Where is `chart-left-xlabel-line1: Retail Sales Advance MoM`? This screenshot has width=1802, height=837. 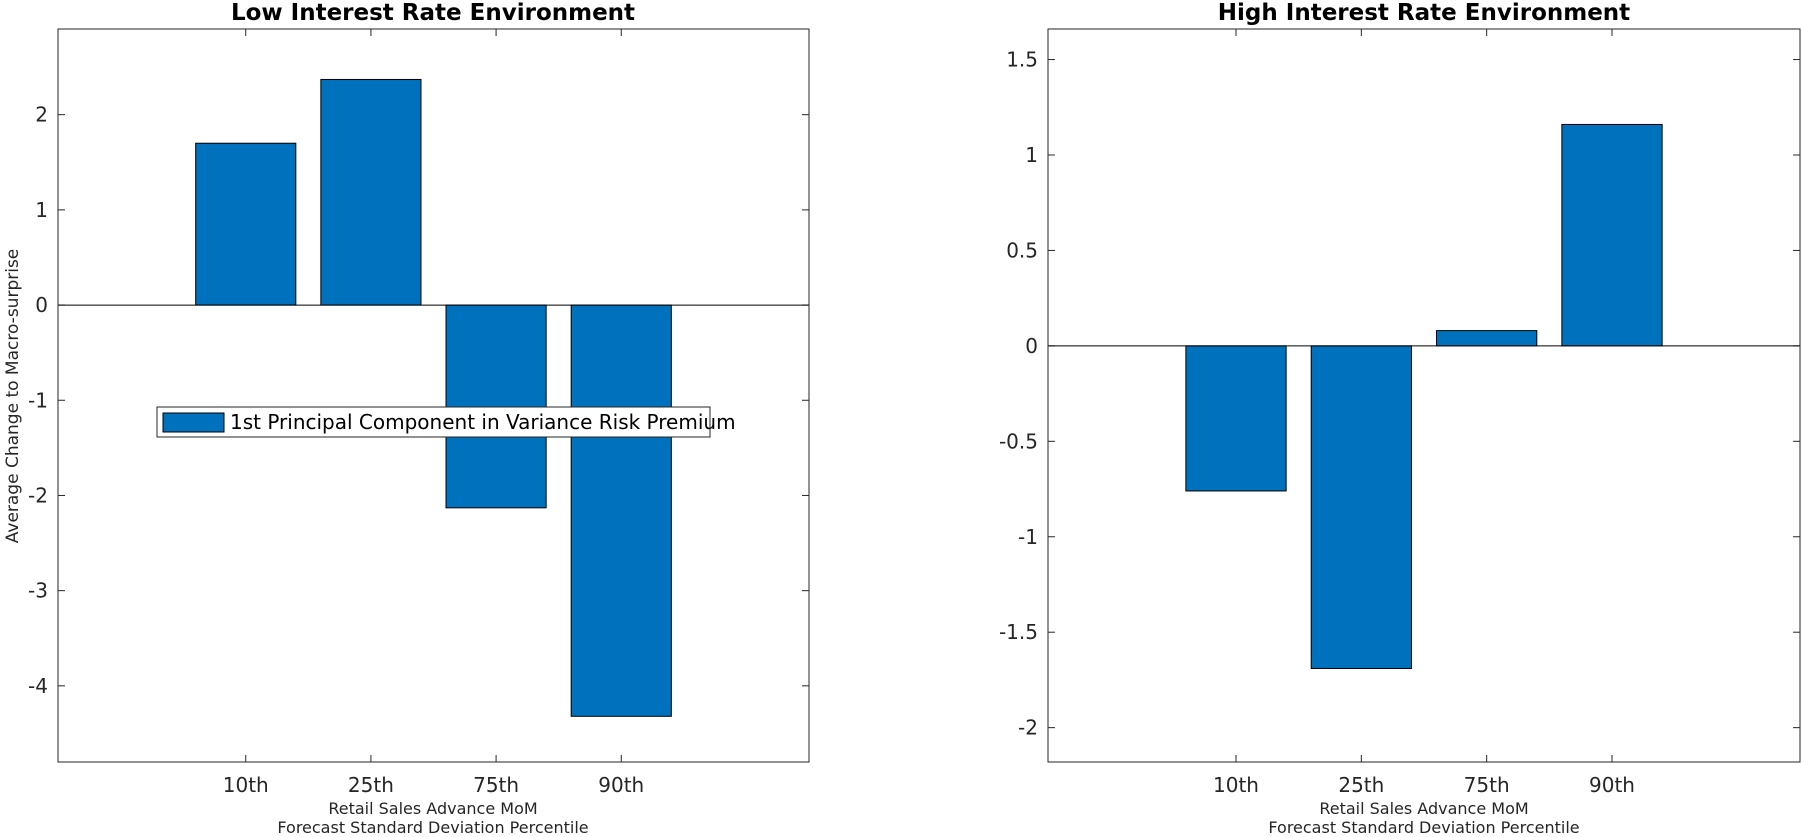 chart-left-xlabel-line1: Retail Sales Advance MoM is located at coordinates (432, 808).